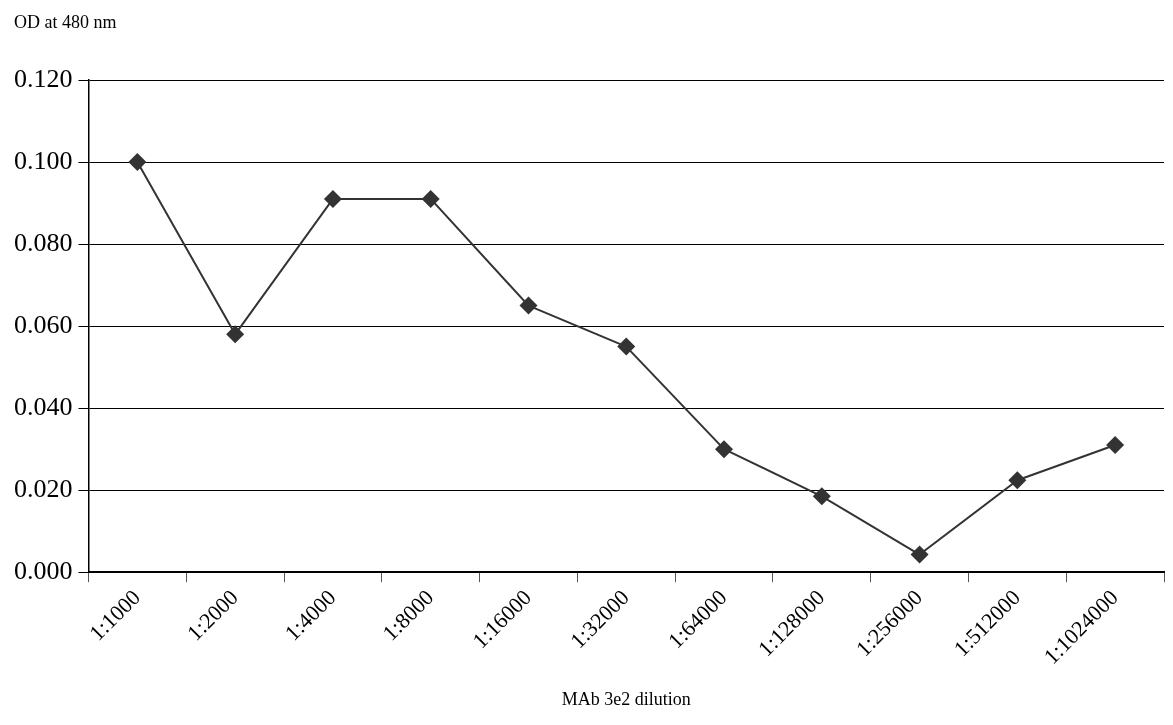  What do you see at coordinates (43, 571) in the screenshot?
I see `y-tick-label: 0.000` at bounding box center [43, 571].